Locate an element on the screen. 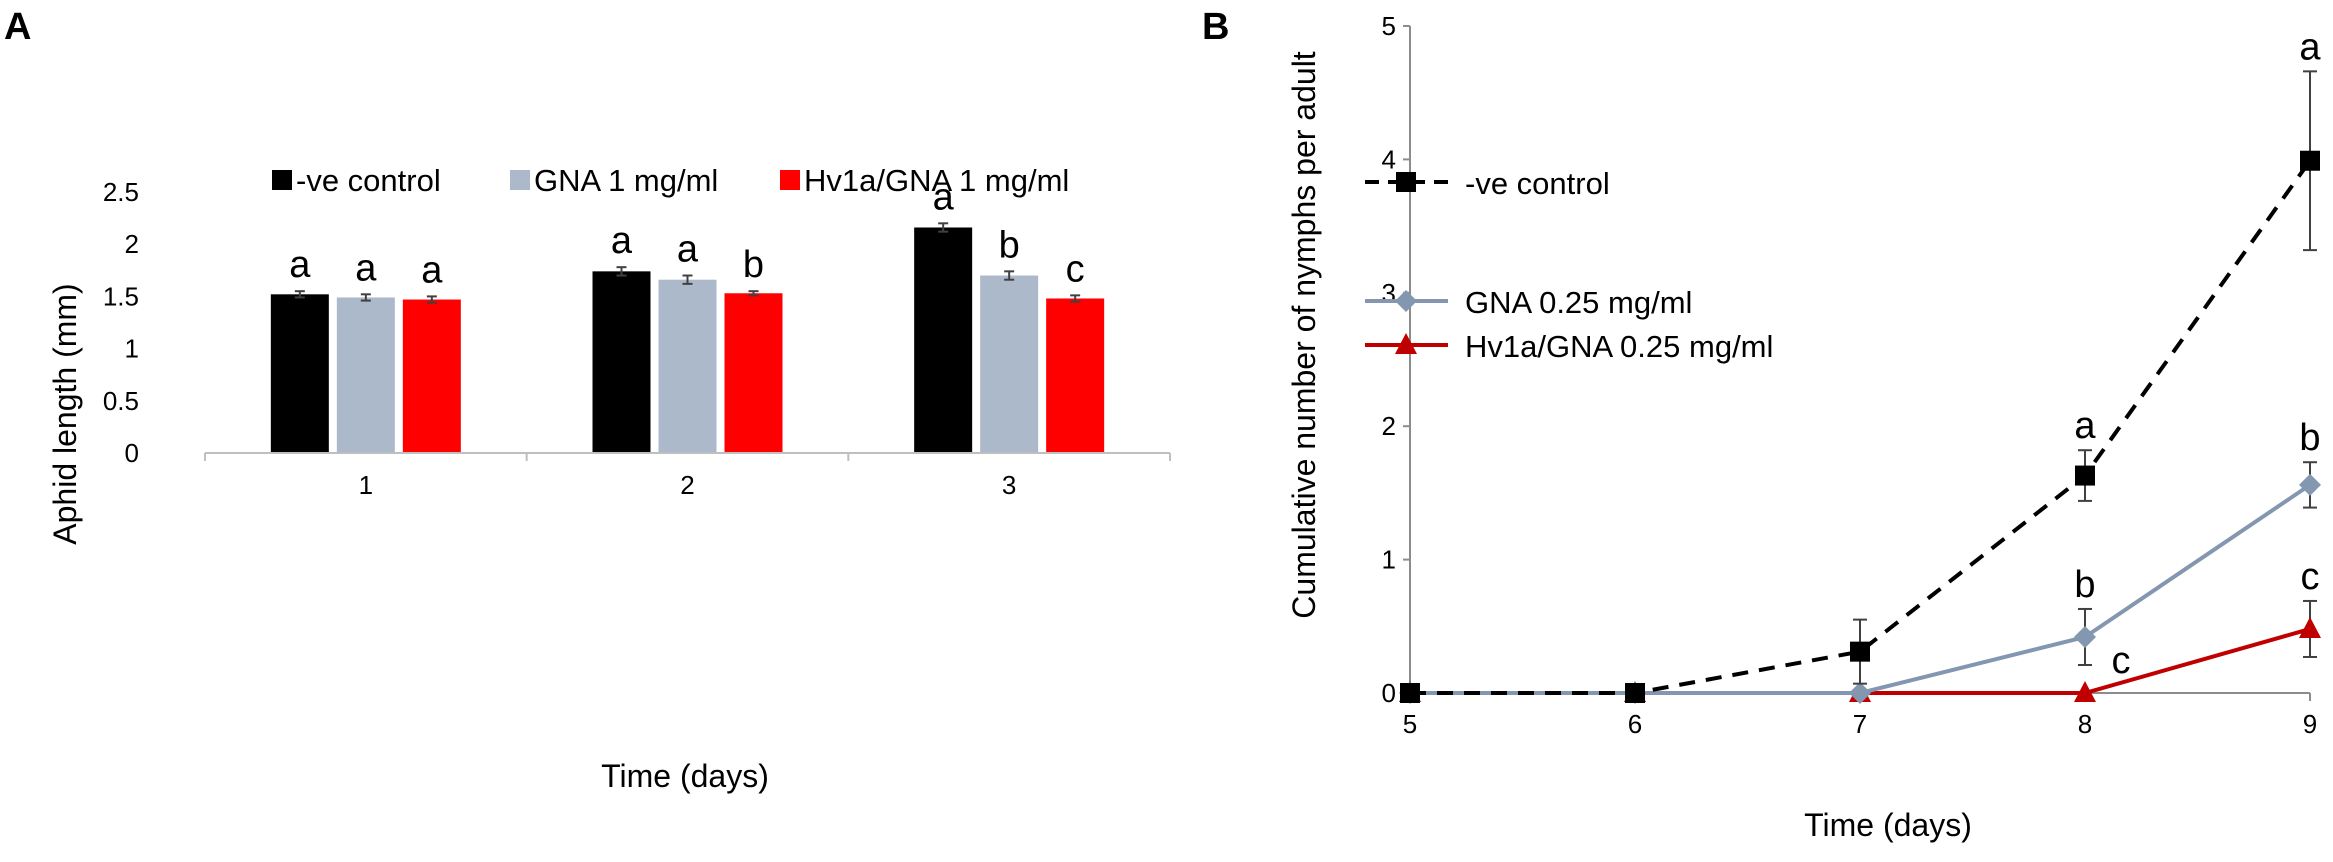  legend-label-ve-control: -ve control is located at coordinates (368, 180).